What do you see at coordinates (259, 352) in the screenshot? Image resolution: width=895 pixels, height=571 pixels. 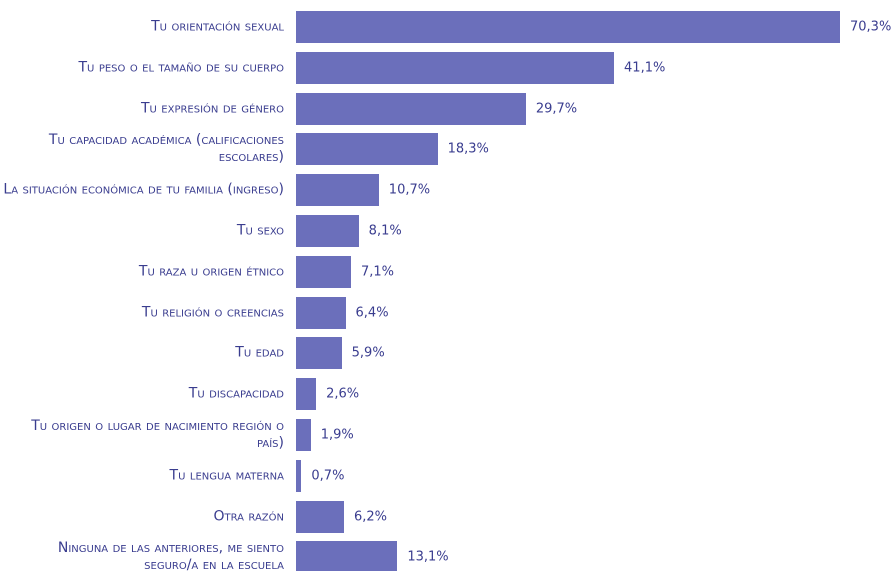 I see `category-label: Tu edad` at bounding box center [259, 352].